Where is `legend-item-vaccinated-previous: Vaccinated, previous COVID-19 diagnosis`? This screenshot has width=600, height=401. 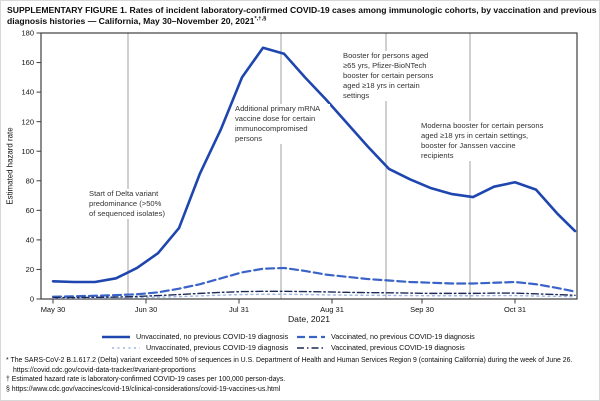 legend-item-vaccinated-previous: Vaccinated, previous COVID-19 diagnosis is located at coordinates (380, 347).